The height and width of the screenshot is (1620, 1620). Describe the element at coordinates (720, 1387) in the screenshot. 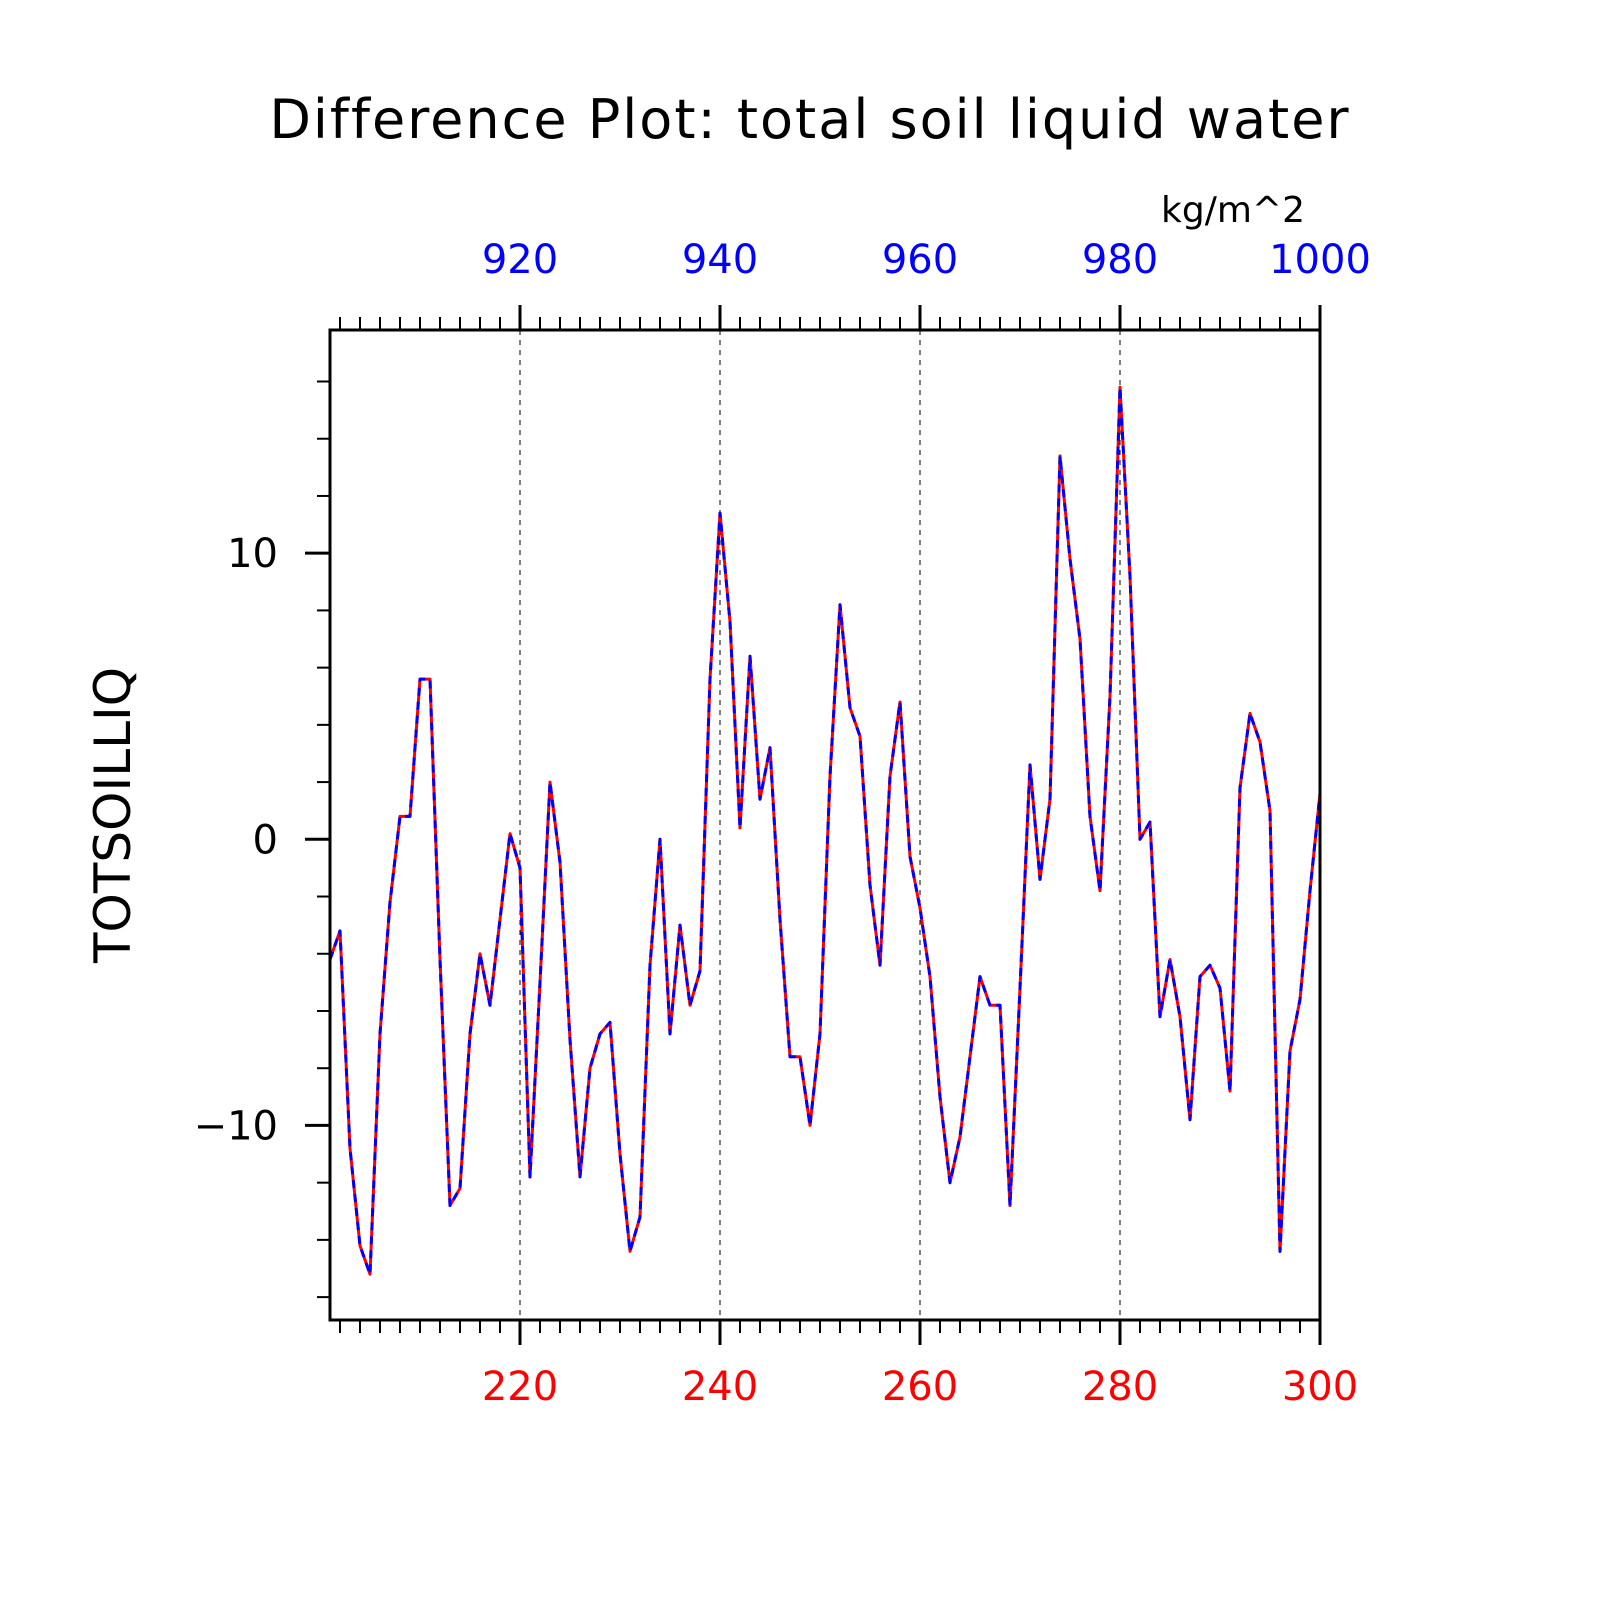

I see `bottom-tick-label-240: 240` at that location.